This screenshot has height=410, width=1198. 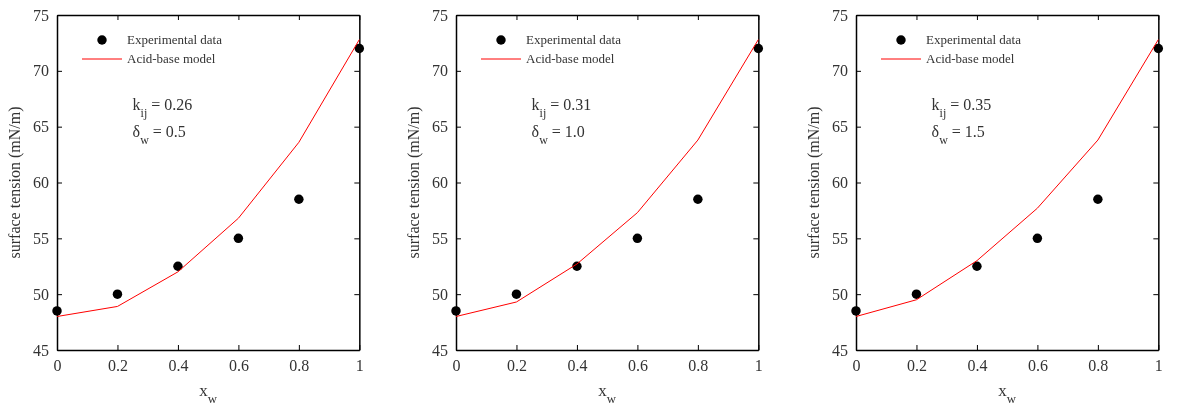 I want to click on annotation: δ$_{w}$ = 1.5, so click(x=958, y=135).